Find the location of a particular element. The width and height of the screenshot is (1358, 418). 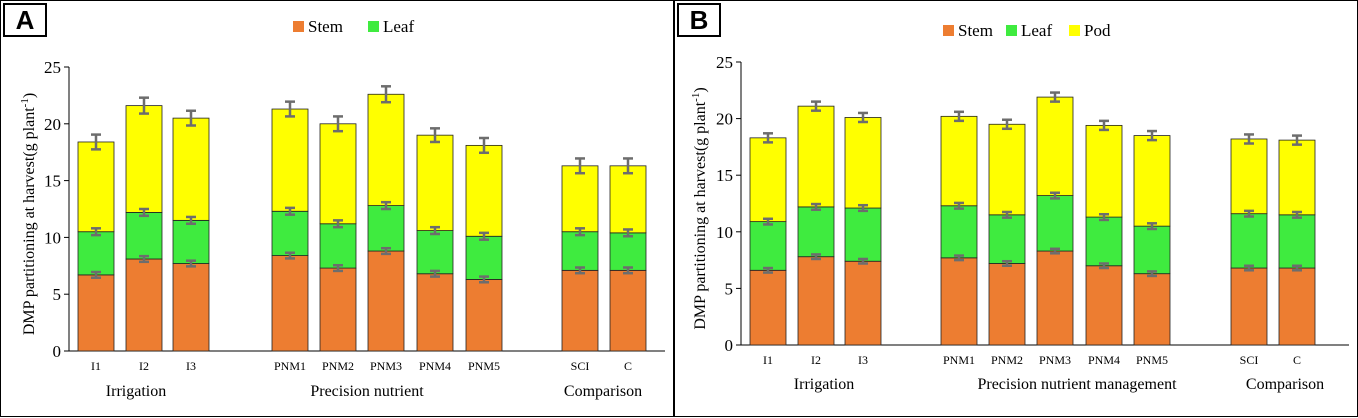

x-tick-label-i3: I3 is located at coordinates (863, 360).